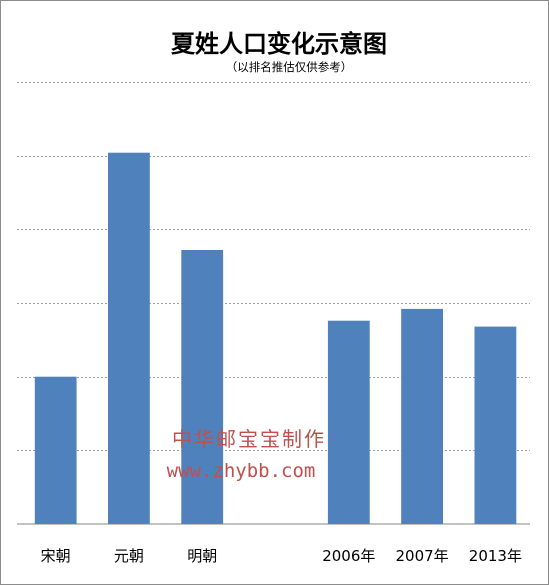  I want to click on x-tick-label: 2006年, so click(348, 556).